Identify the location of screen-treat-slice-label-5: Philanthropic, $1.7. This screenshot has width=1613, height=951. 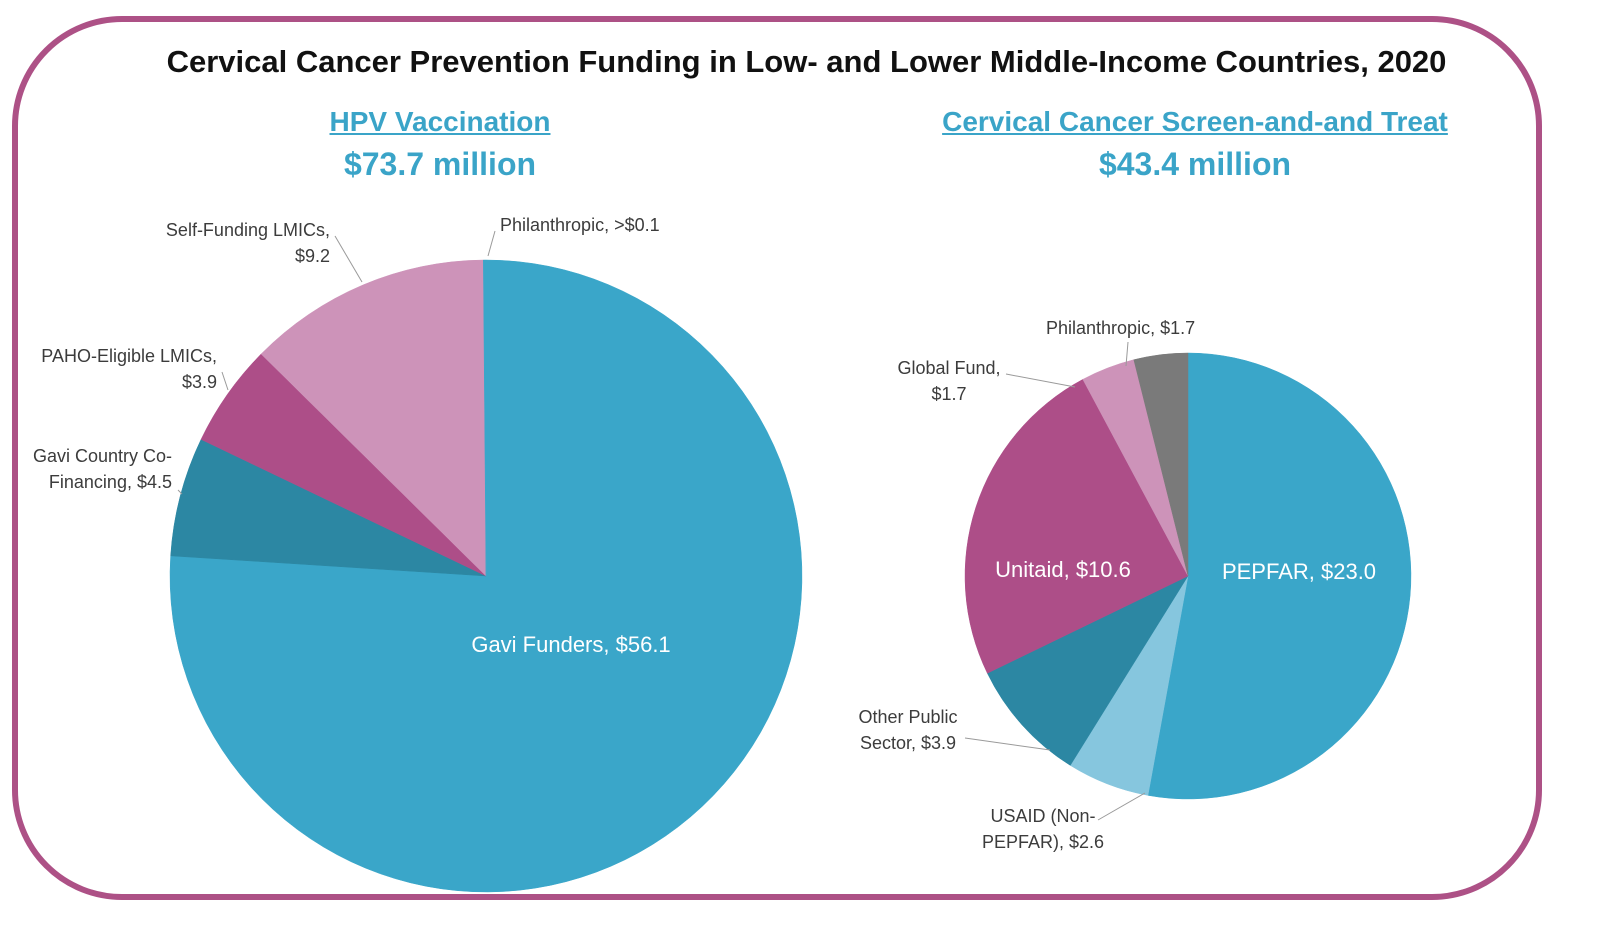
(1120, 328).